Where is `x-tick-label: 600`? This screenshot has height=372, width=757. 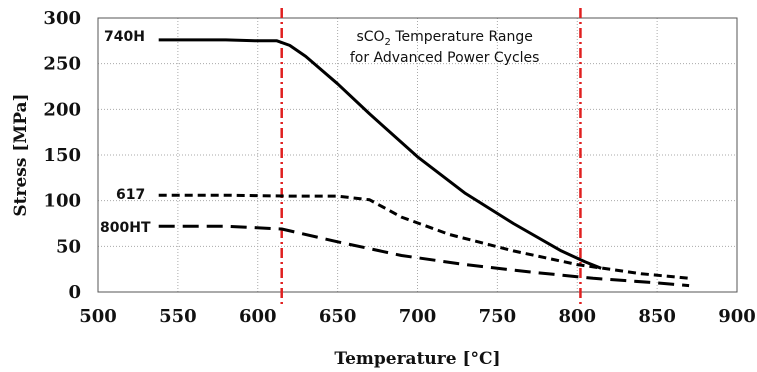 x-tick-label: 600 is located at coordinates (258, 316).